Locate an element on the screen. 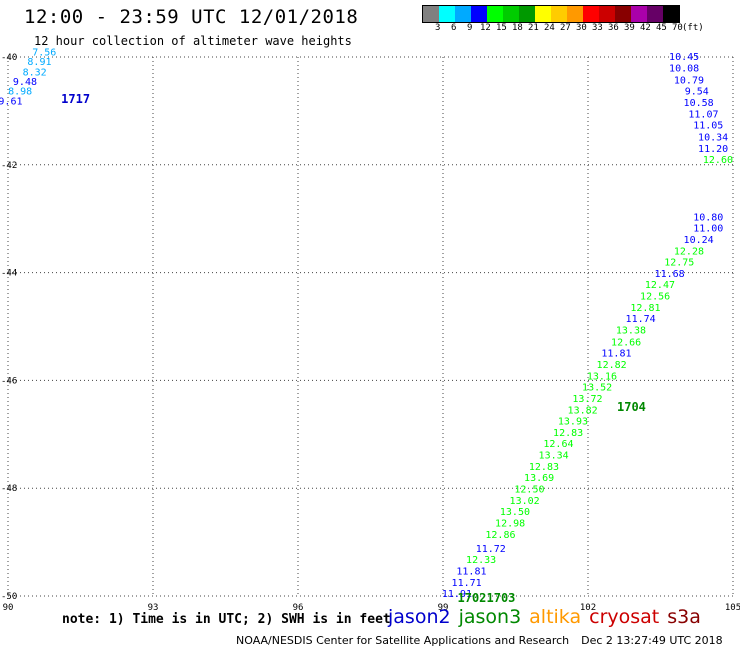 The width and height of the screenshot is (740, 650). color-scale-label: 18 is located at coordinates (517, 28).